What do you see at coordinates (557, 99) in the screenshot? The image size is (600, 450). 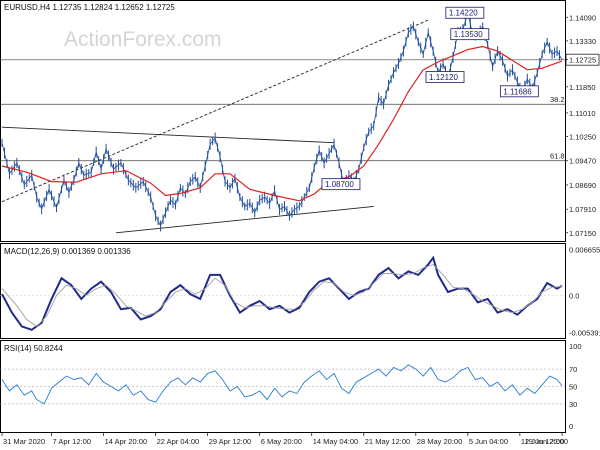 I see `fib-level-label: 38.2` at bounding box center [557, 99].